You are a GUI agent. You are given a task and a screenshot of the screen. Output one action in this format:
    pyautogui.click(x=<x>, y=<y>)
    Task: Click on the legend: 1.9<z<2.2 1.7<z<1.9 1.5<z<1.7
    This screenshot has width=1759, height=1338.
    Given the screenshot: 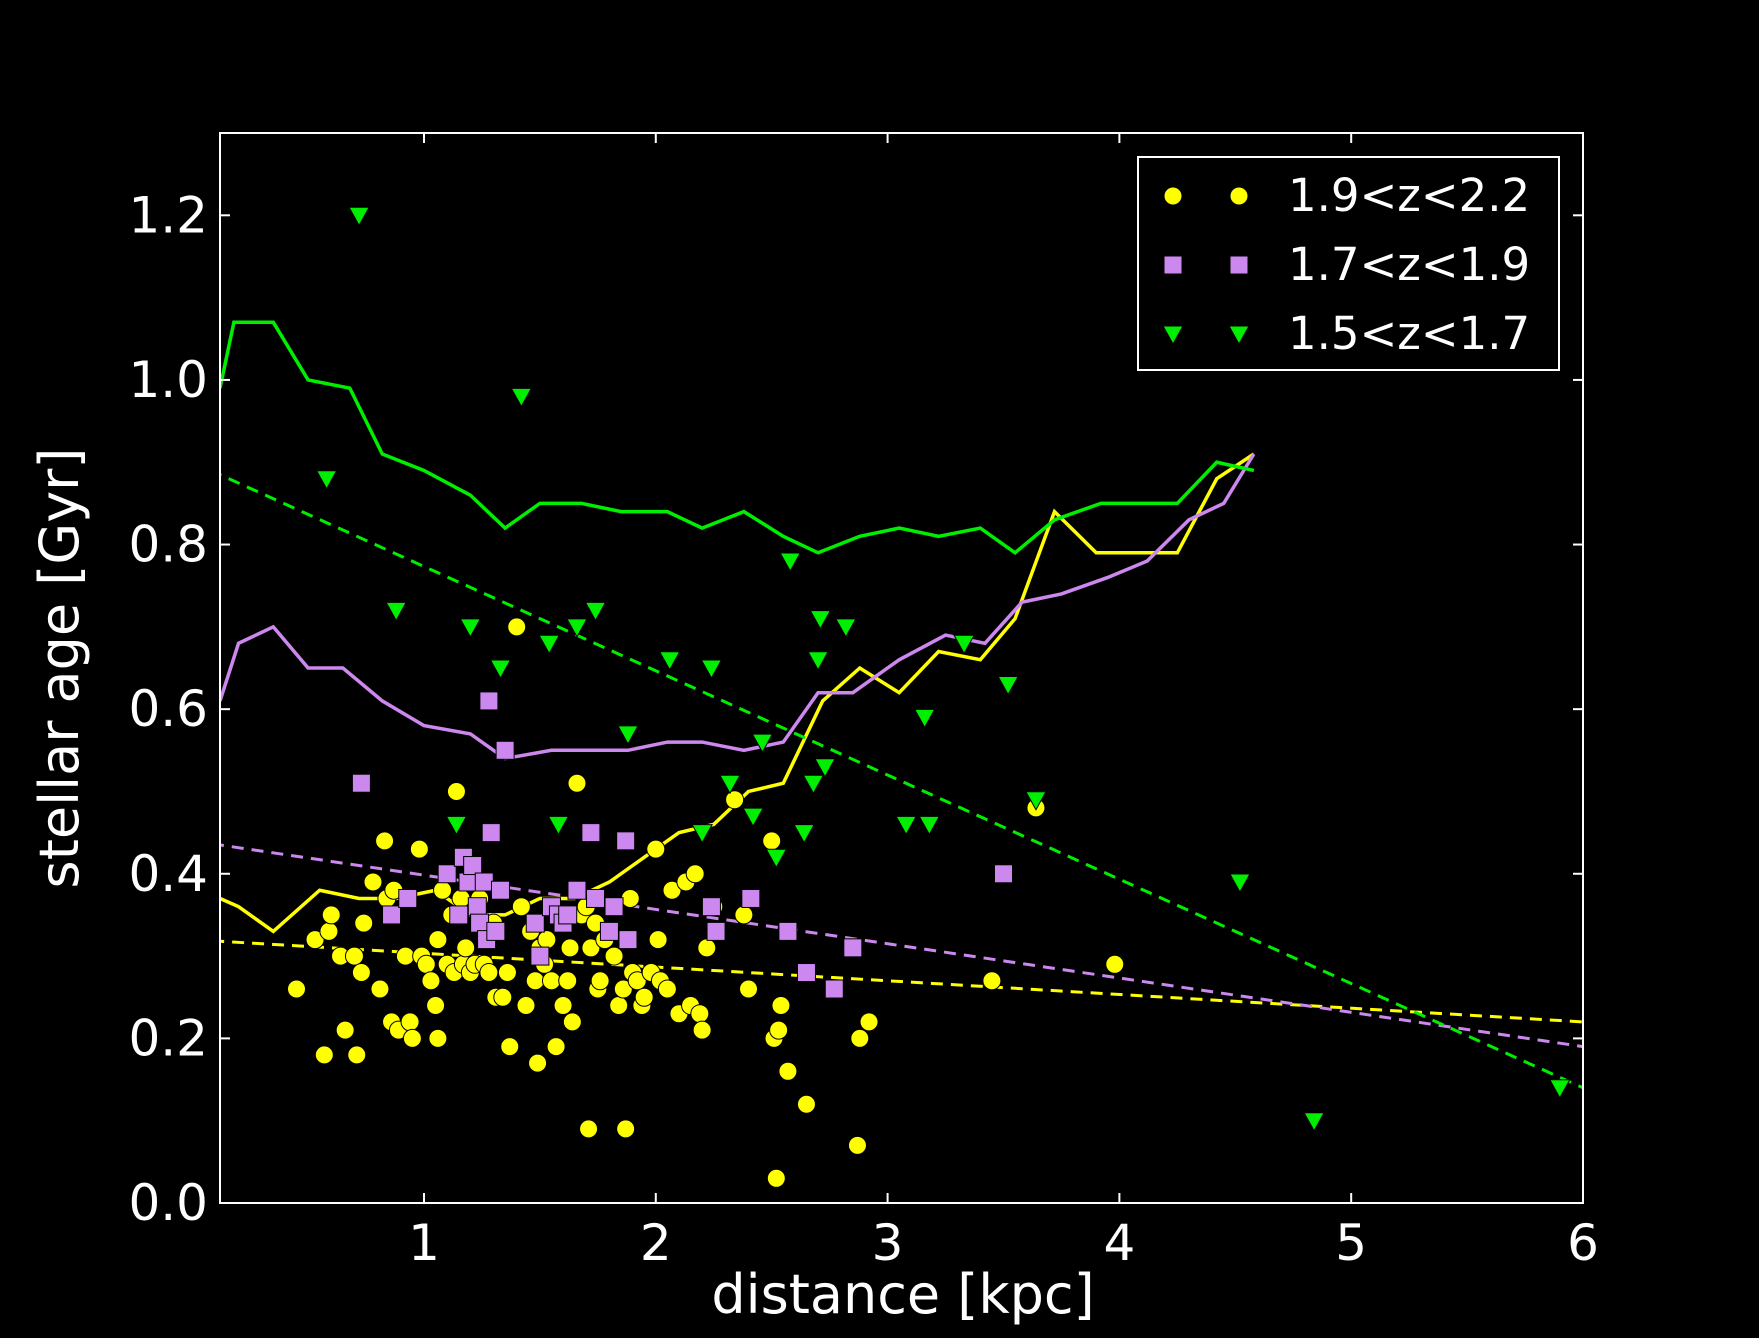 What is the action you would take?
    pyautogui.click(x=1348, y=263)
    